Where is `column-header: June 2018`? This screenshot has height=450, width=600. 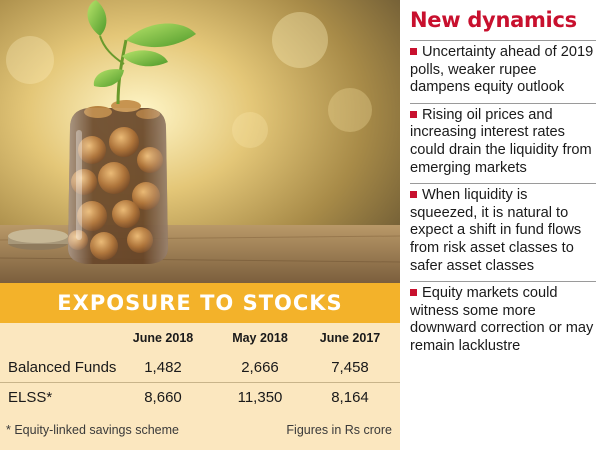
column-header: June 2018 is located at coordinates (163, 338).